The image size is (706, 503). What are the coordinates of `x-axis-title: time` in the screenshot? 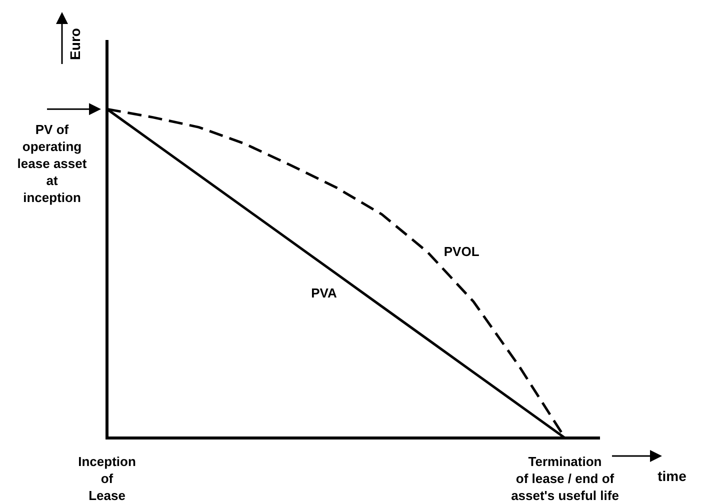 It's located at (672, 476).